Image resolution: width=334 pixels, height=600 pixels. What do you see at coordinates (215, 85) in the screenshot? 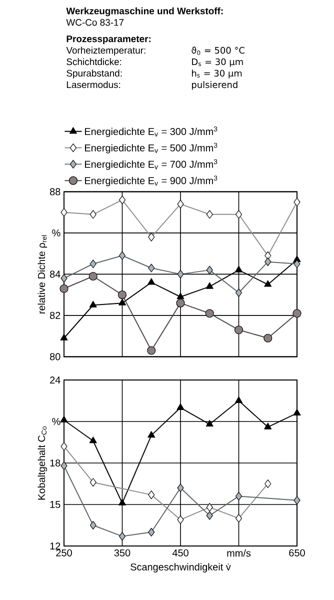
I see `text: pulsierend` at bounding box center [215, 85].